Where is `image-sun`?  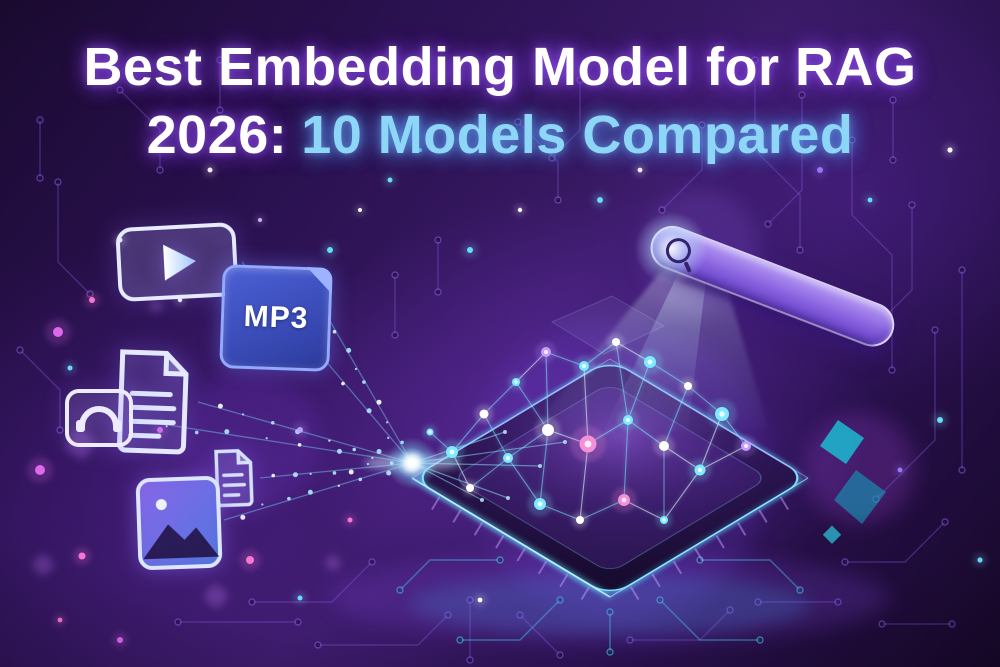 image-sun is located at coordinates (161, 505).